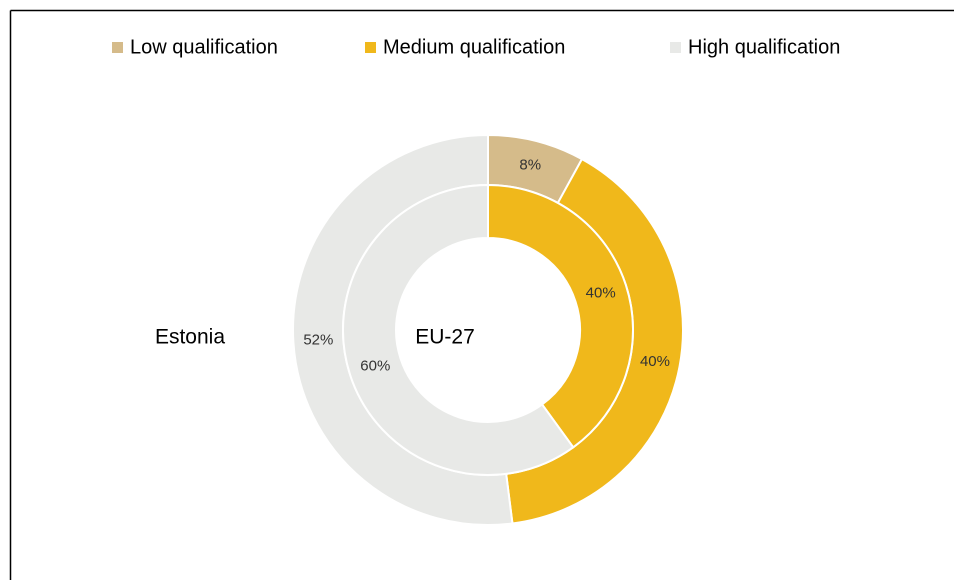  What do you see at coordinates (474, 47) in the screenshot?
I see `legend-label: Medium qualification` at bounding box center [474, 47].